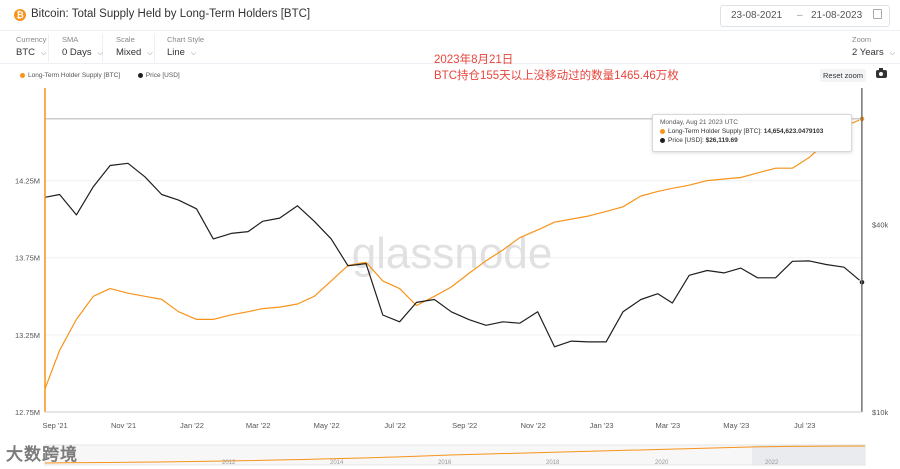 This screenshot has height=469, width=900. What do you see at coordinates (464, 425) in the screenshot?
I see `x-tick-label: Sep '22` at bounding box center [464, 425].